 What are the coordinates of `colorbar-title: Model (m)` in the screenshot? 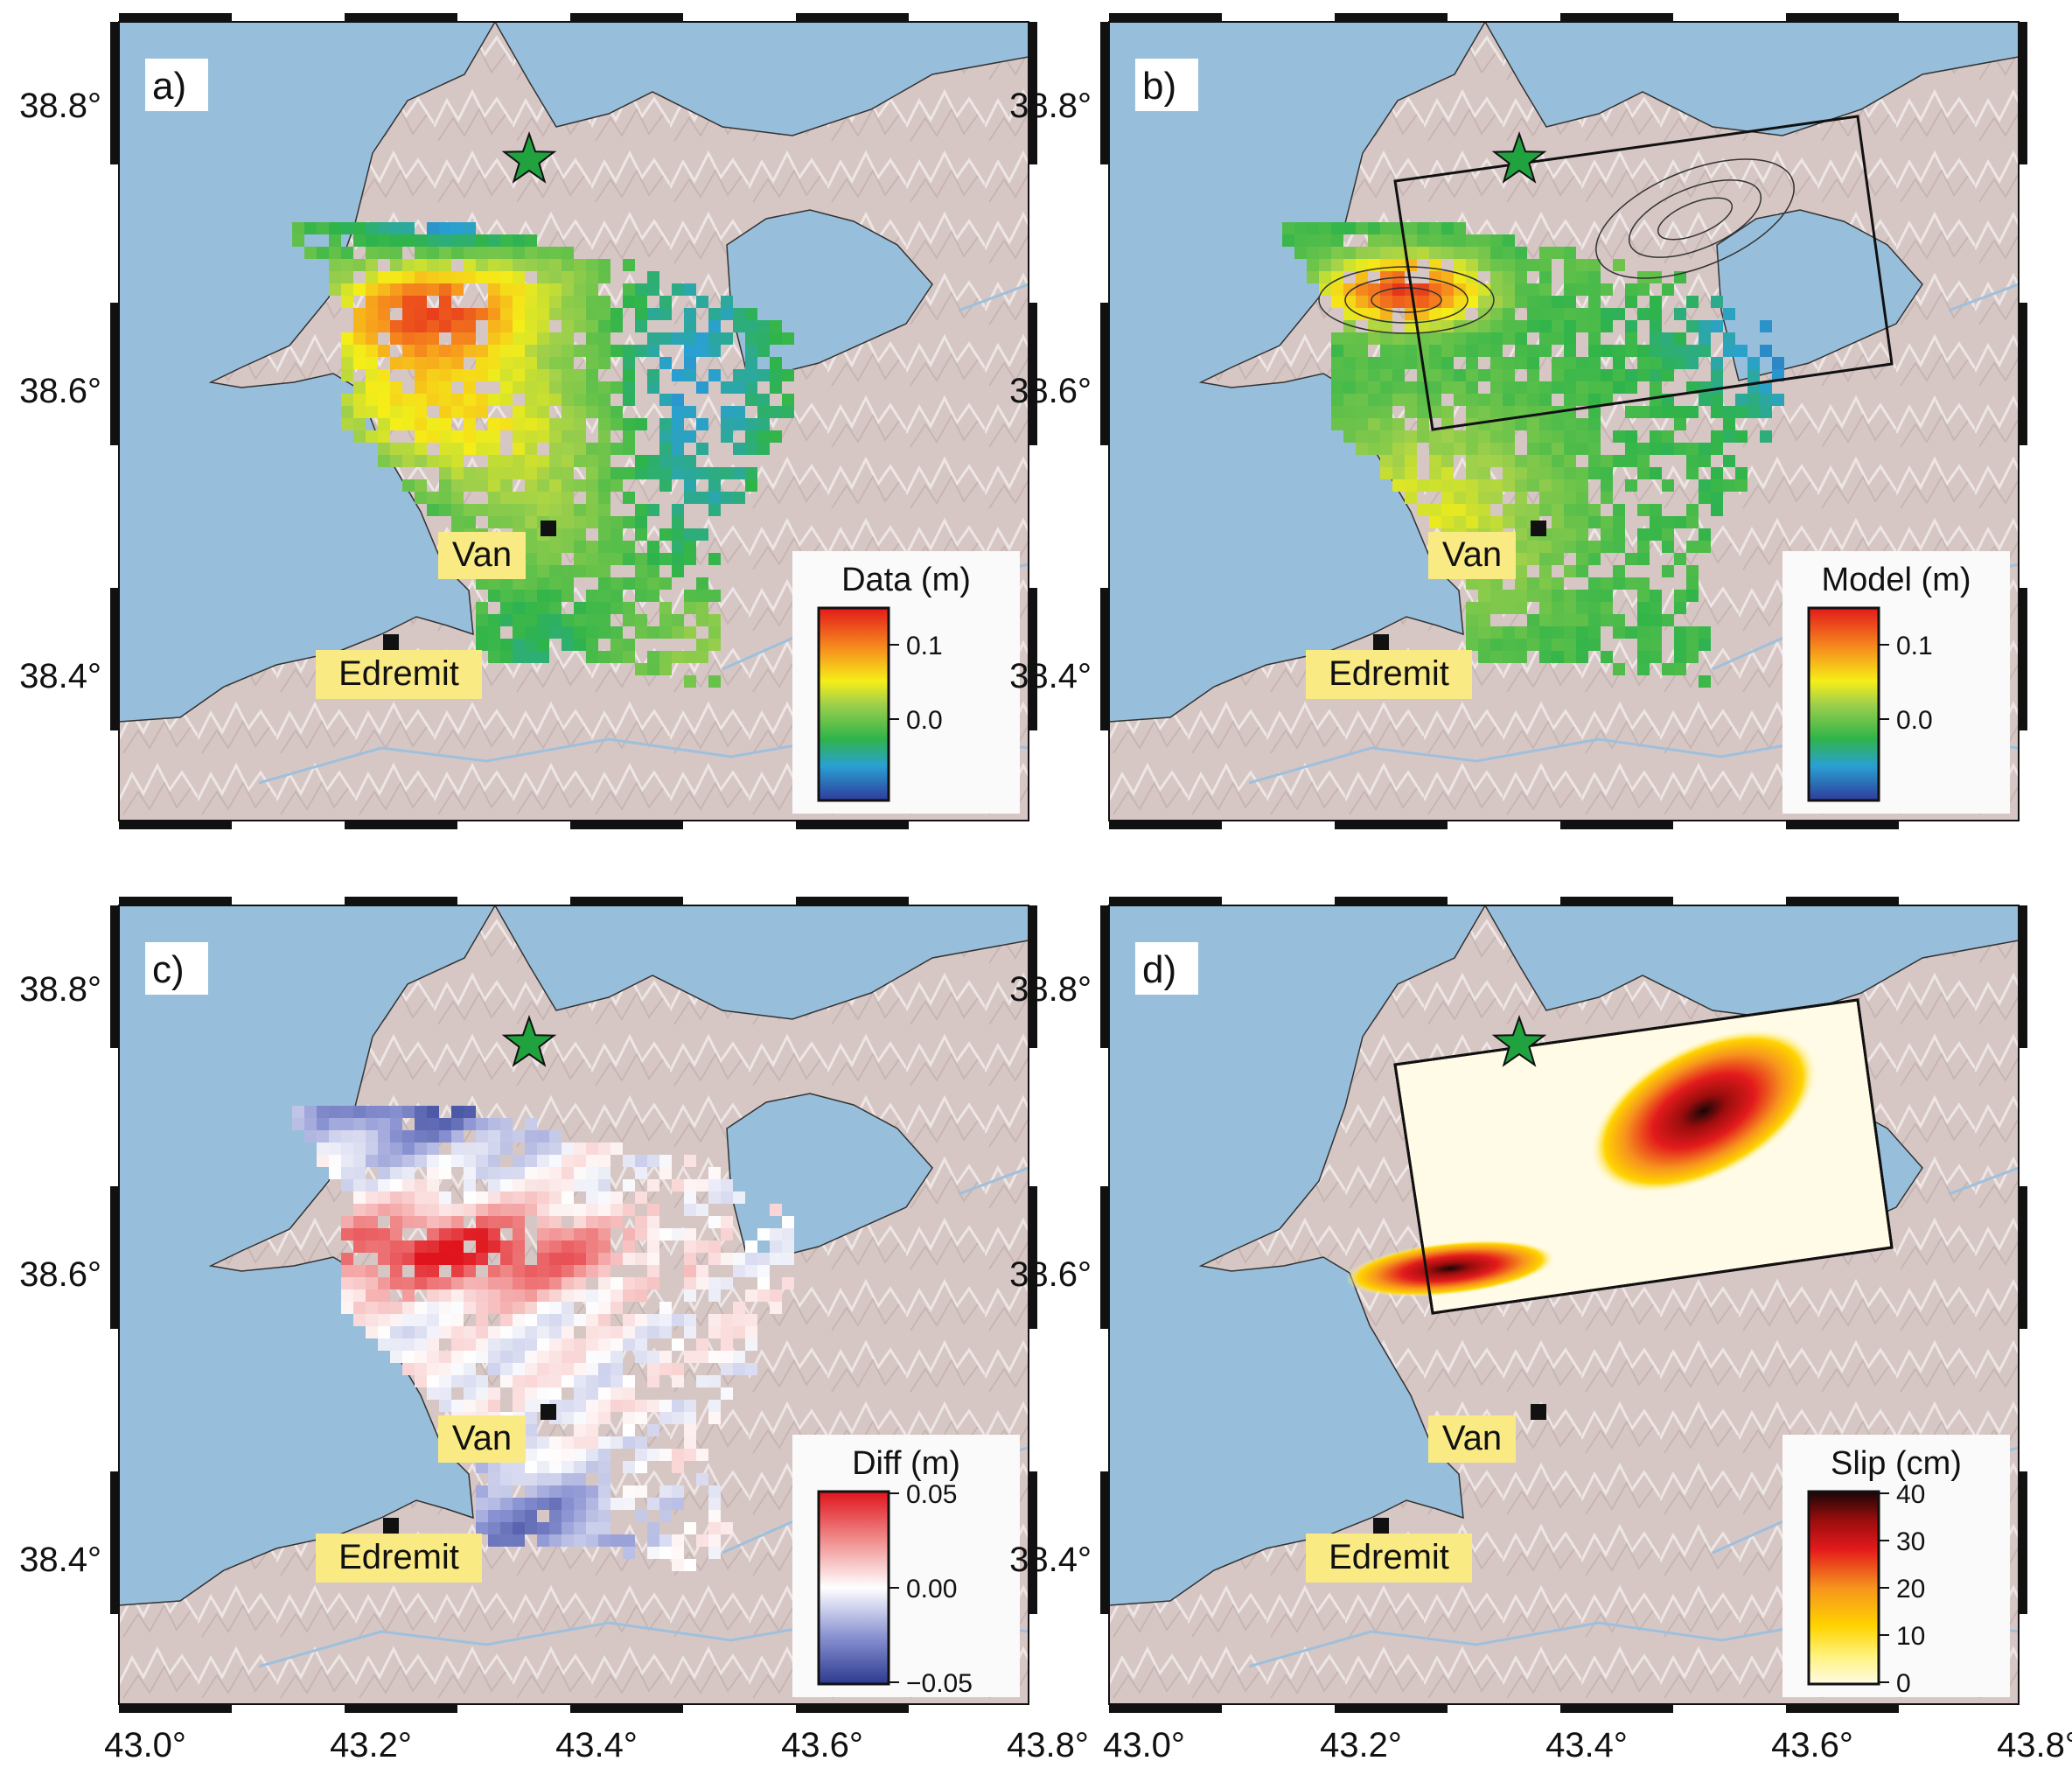 It's located at (1896, 580).